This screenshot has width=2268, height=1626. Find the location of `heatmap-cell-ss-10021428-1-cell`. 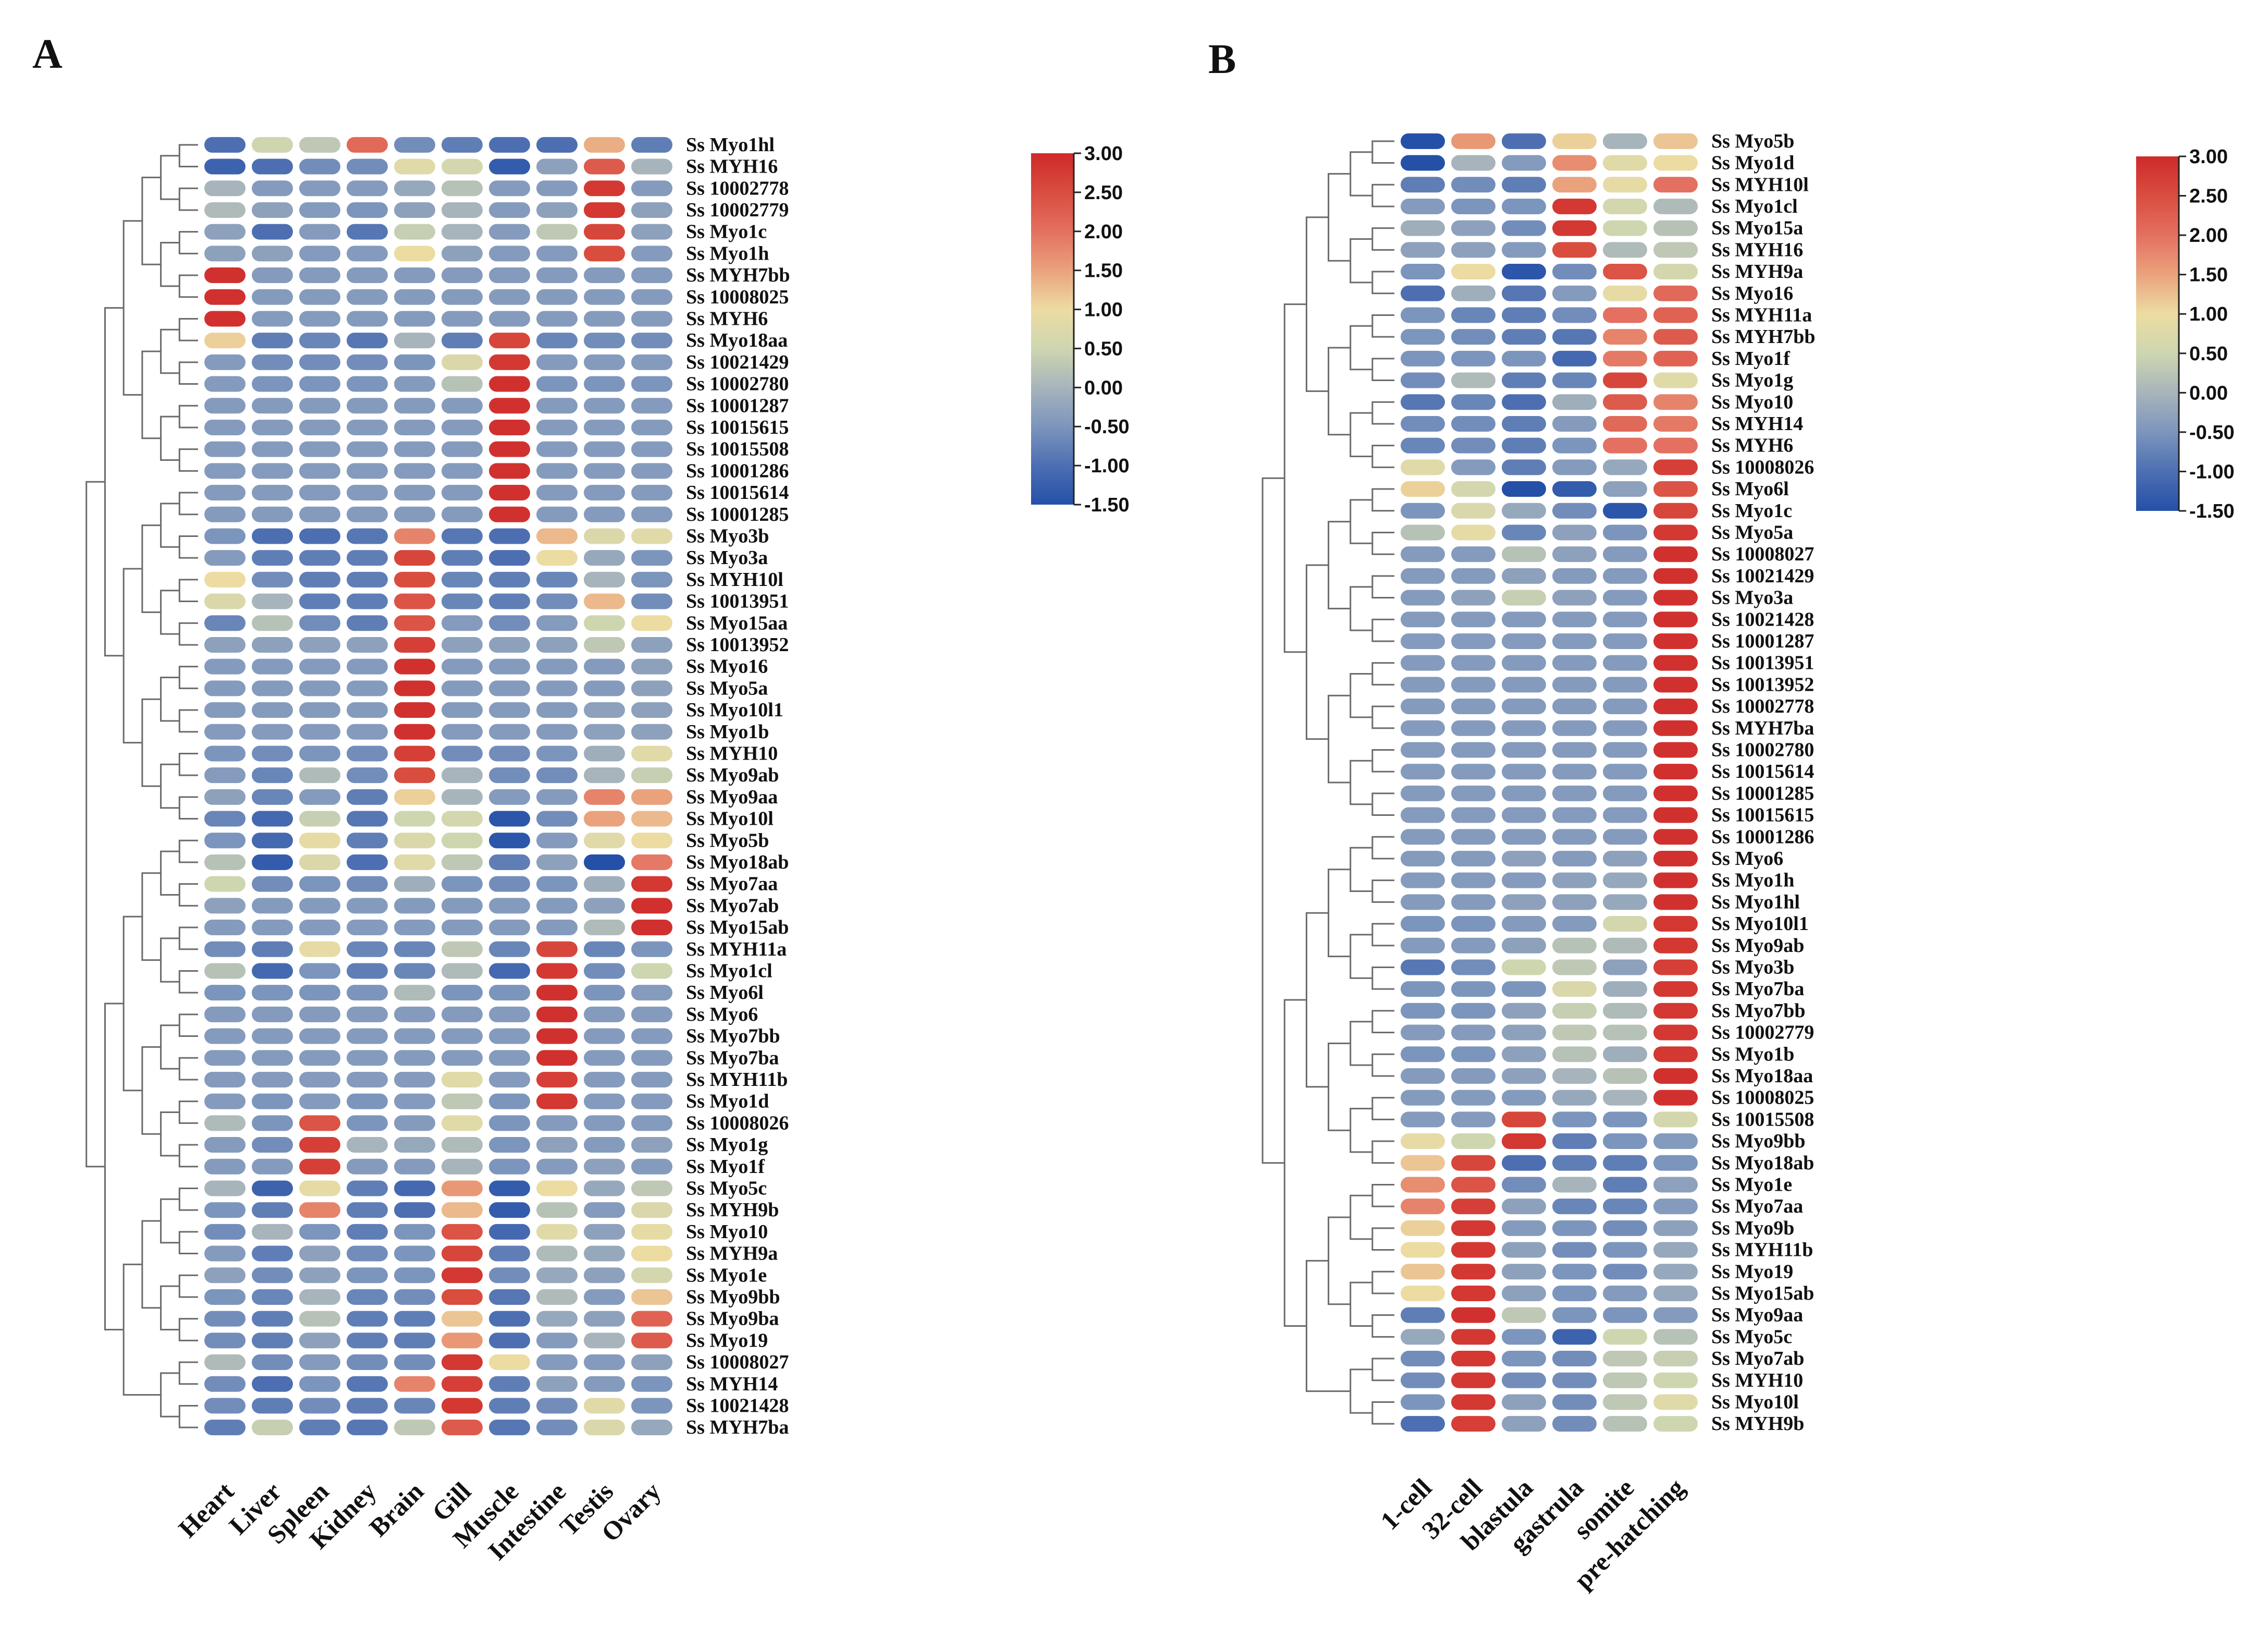

heatmap-cell-ss-10021428-1-cell is located at coordinates (1423, 620).